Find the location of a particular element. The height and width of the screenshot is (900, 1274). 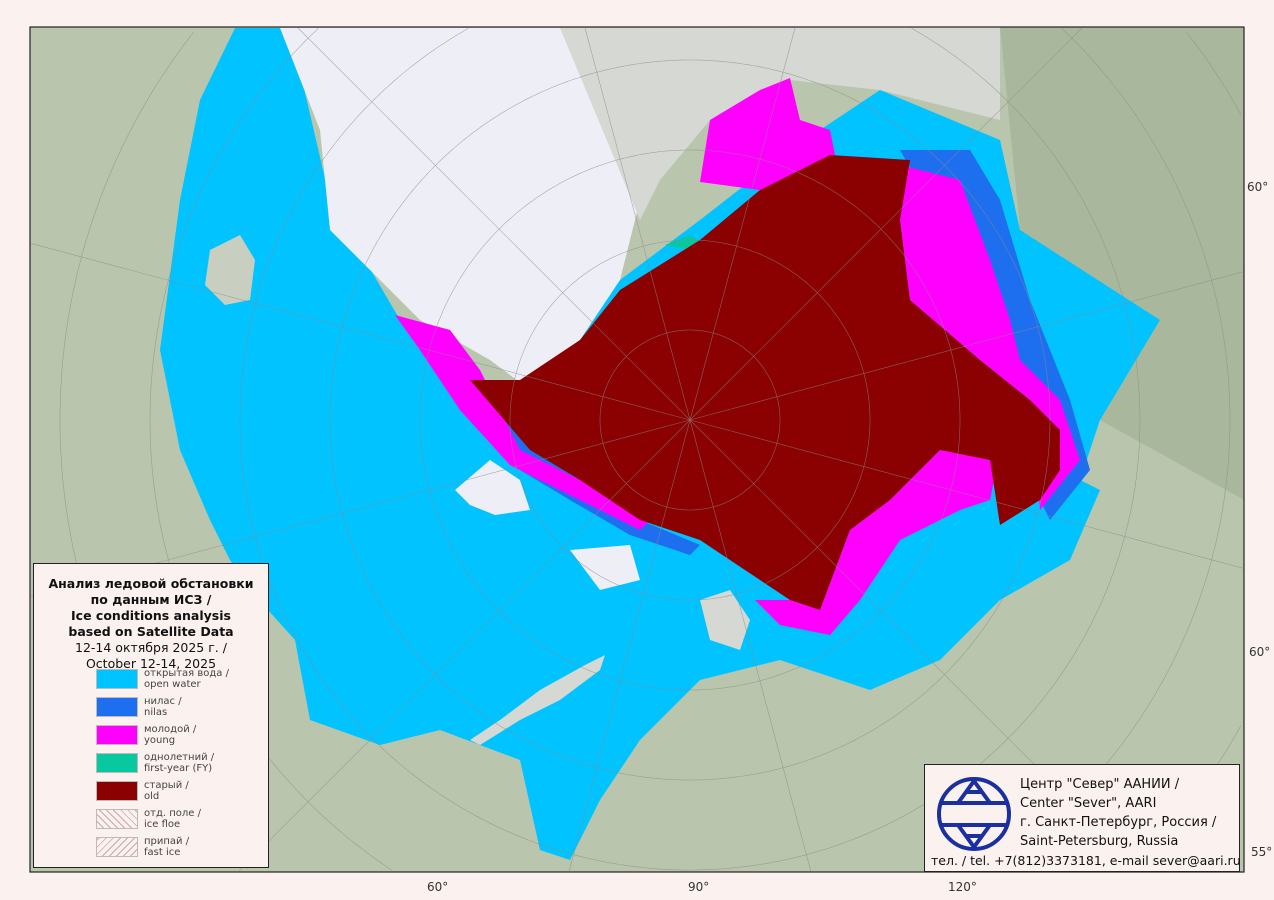

legend-label: припай / fast ice is located at coordinates (166, 847).